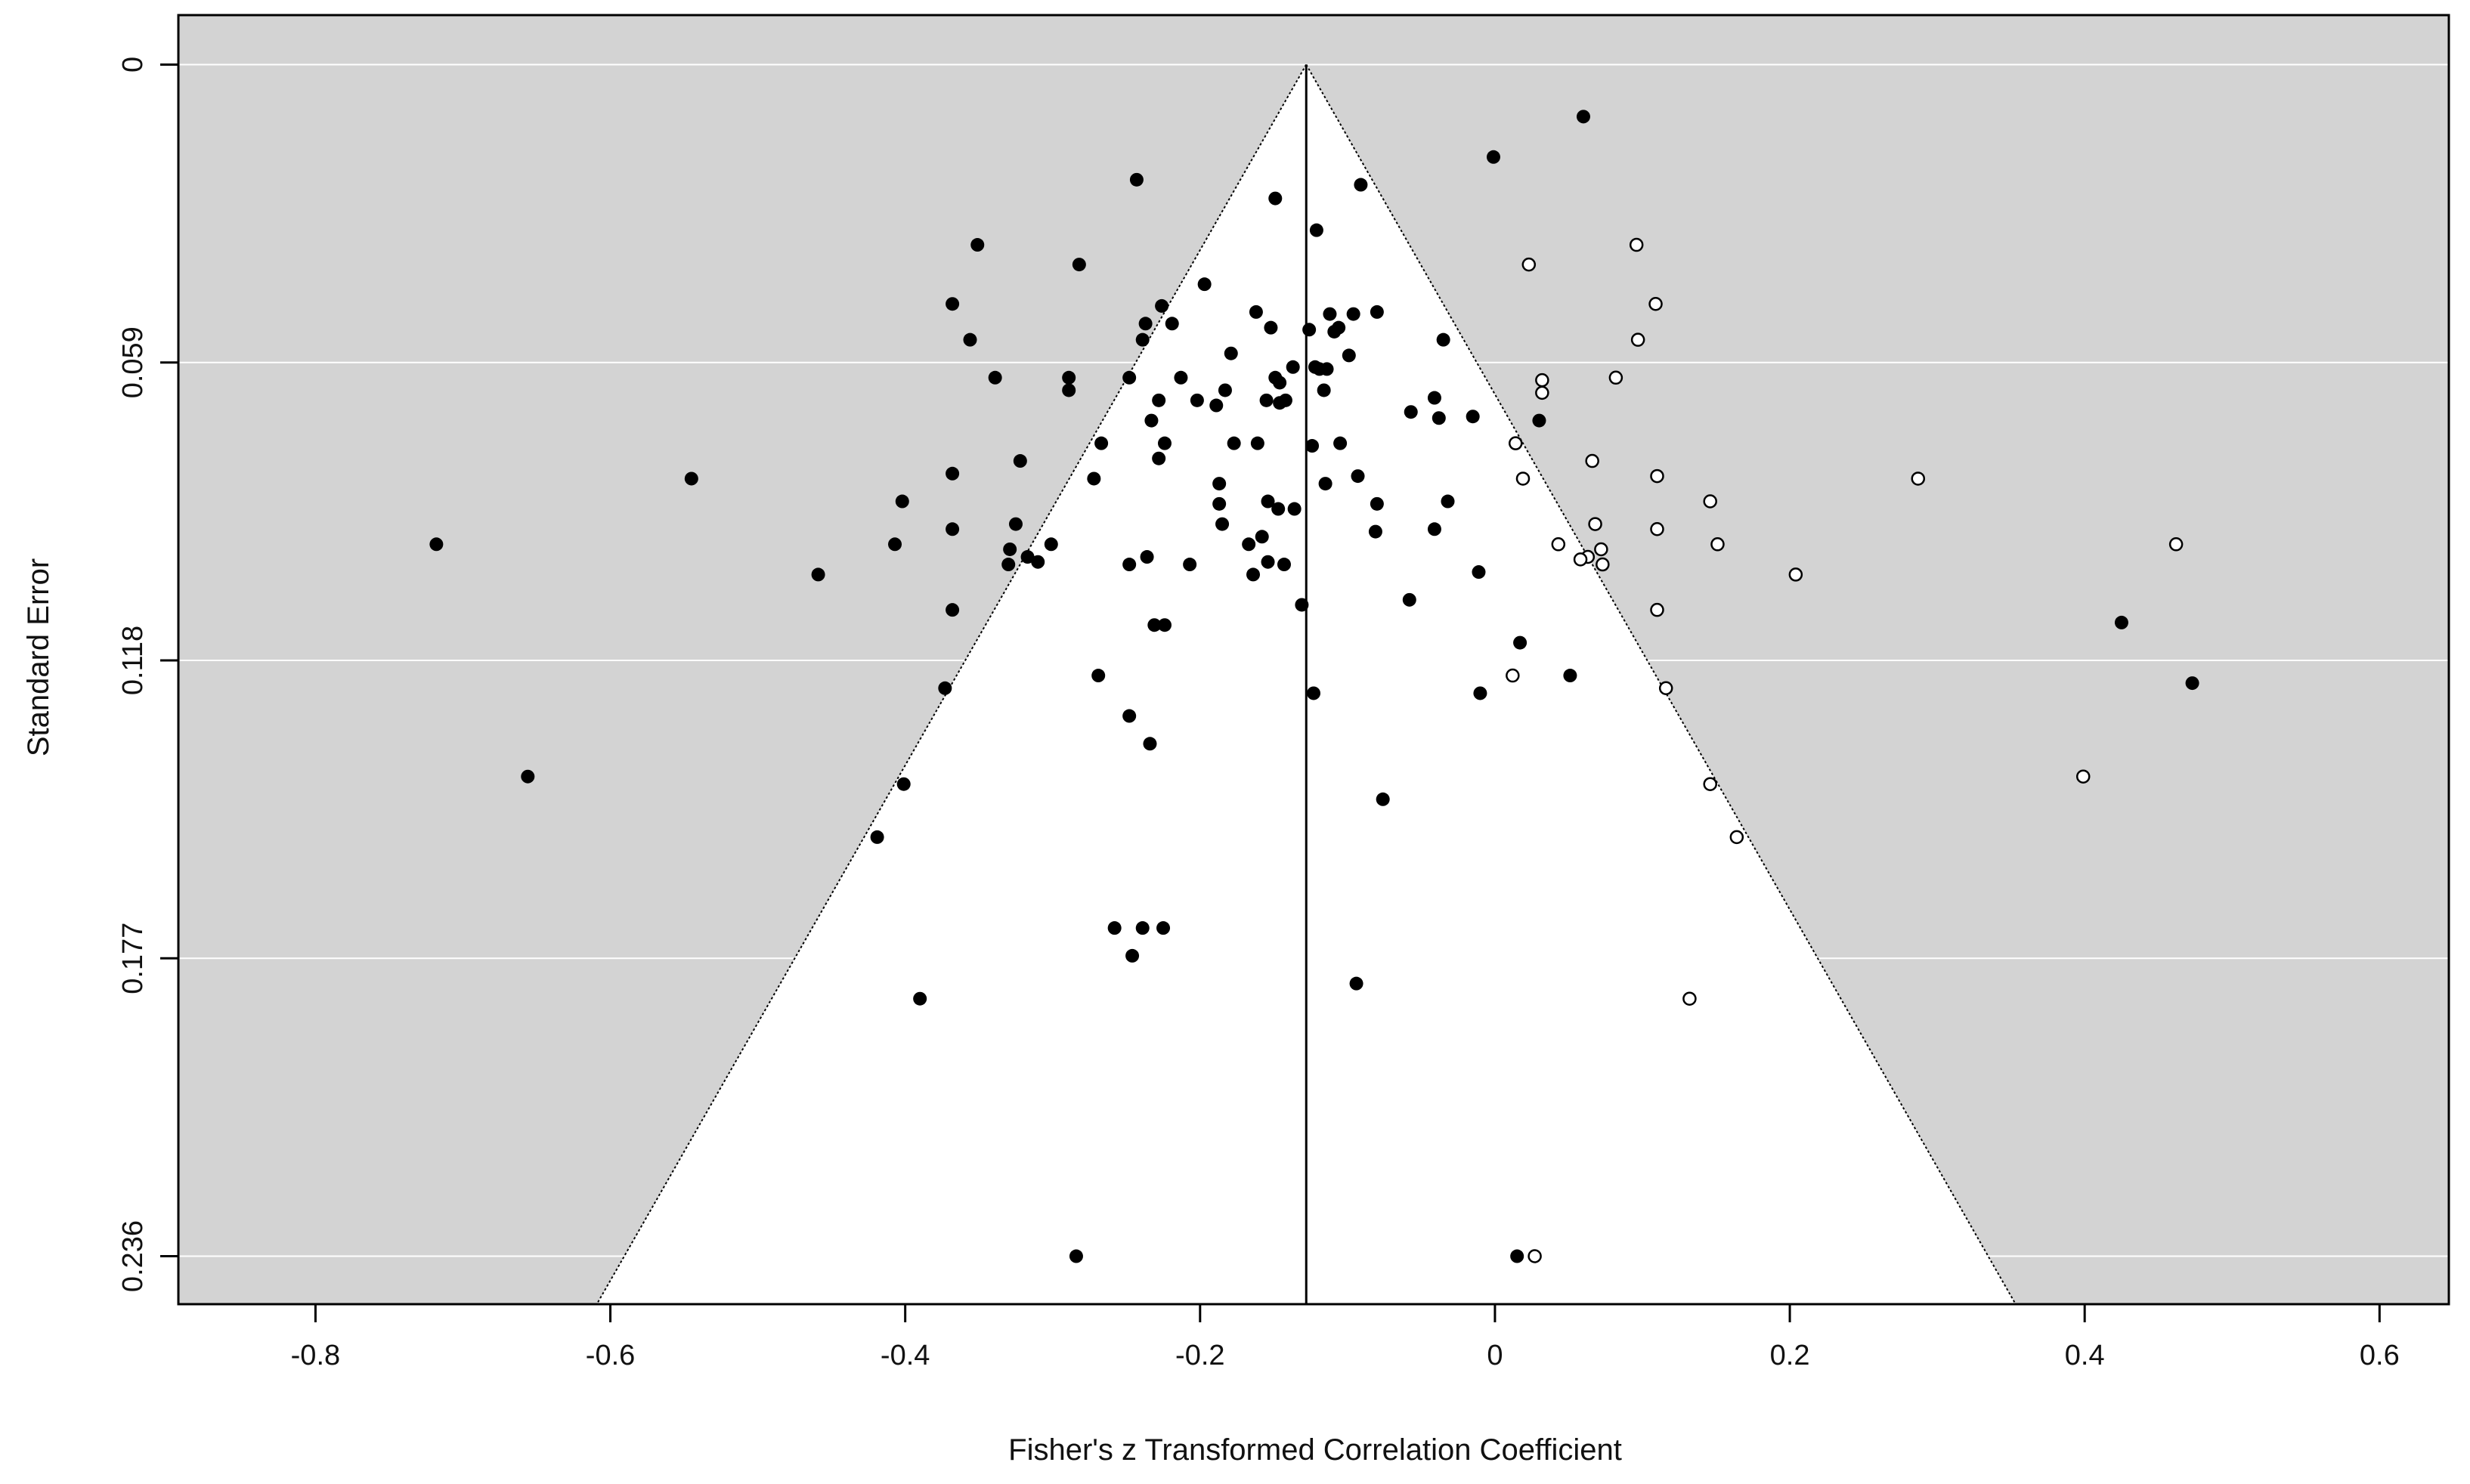  What do you see at coordinates (1495, 1356) in the screenshot?
I see `x-tick-label-4: 0` at bounding box center [1495, 1356].